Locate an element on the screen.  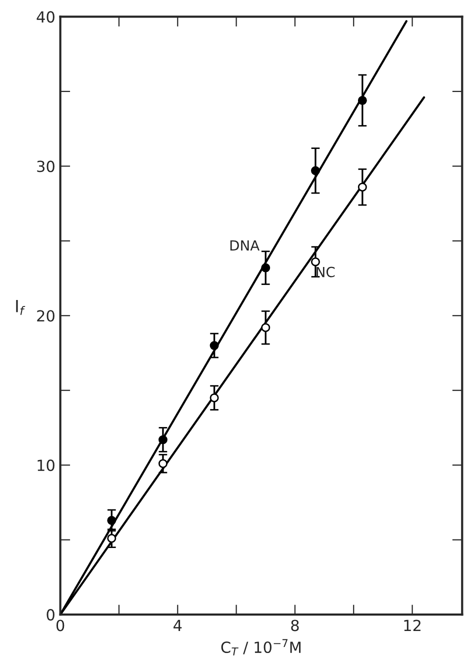
y-axis-title: I$_{f}$ is located at coordinates (21, 307).